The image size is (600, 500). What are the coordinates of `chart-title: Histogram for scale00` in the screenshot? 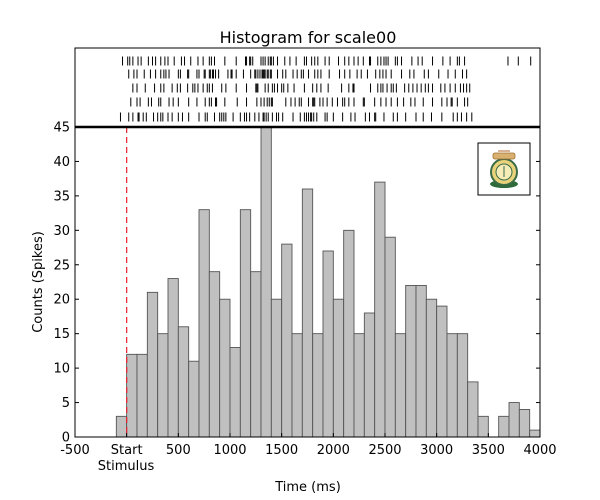 It's located at (308, 37).